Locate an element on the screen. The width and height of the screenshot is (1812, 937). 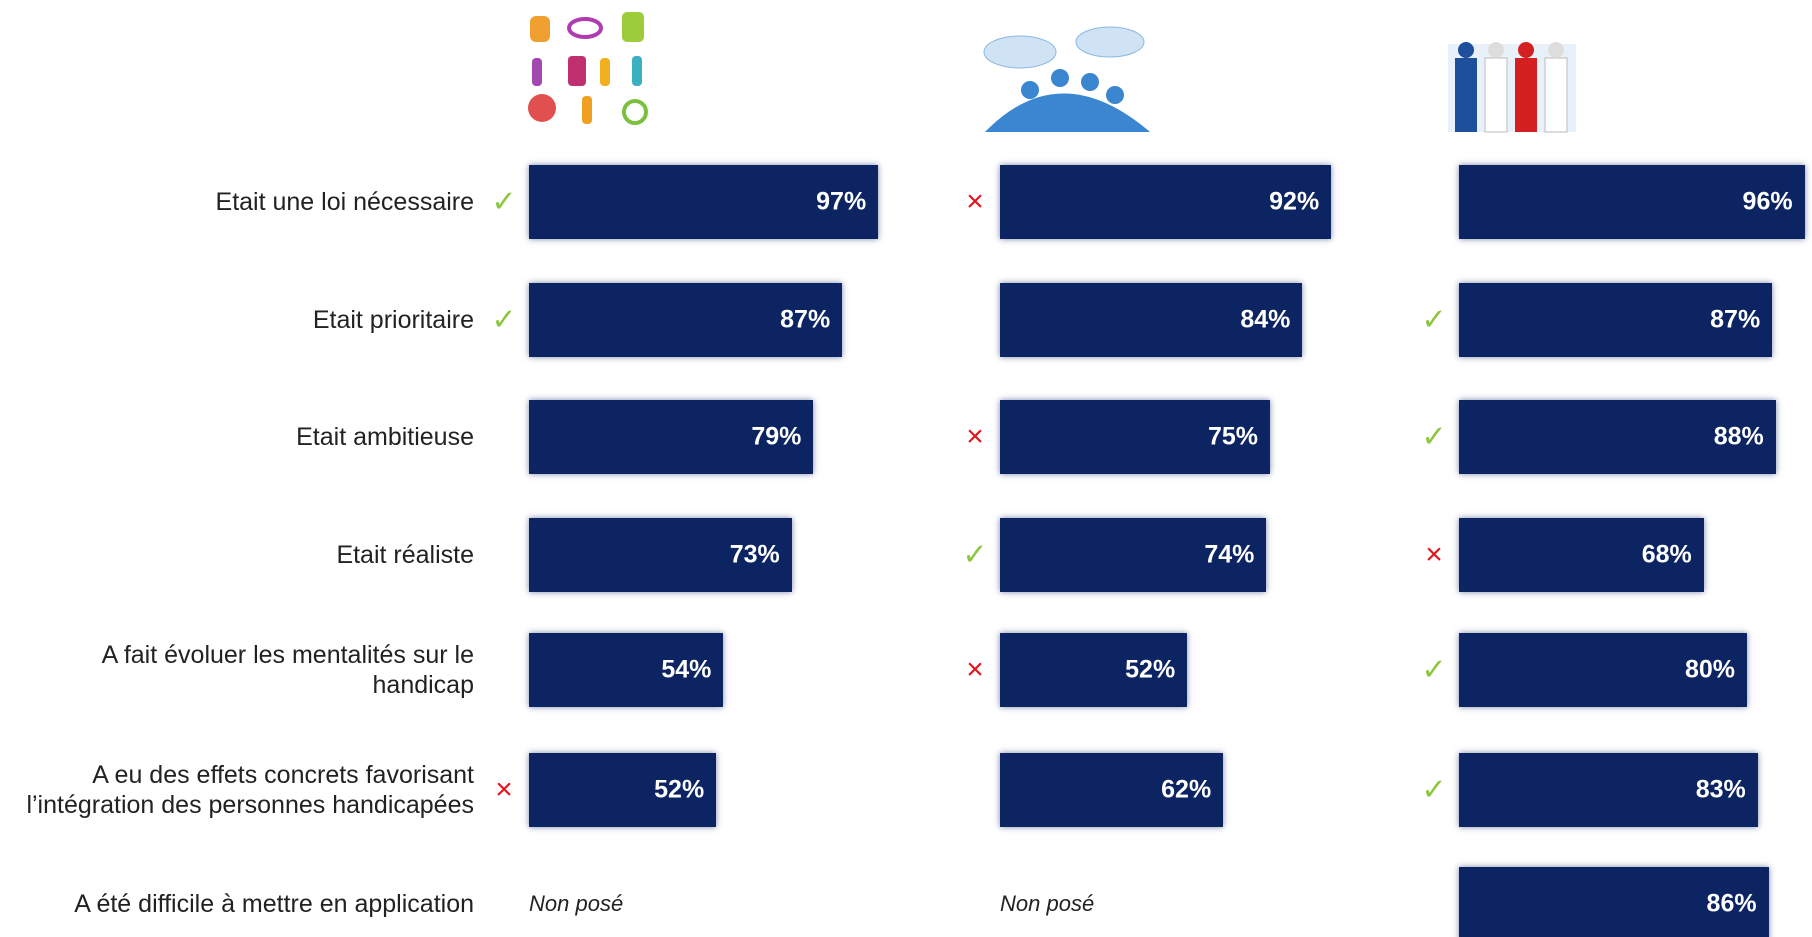
value-label: 54% is located at coordinates (686, 669).